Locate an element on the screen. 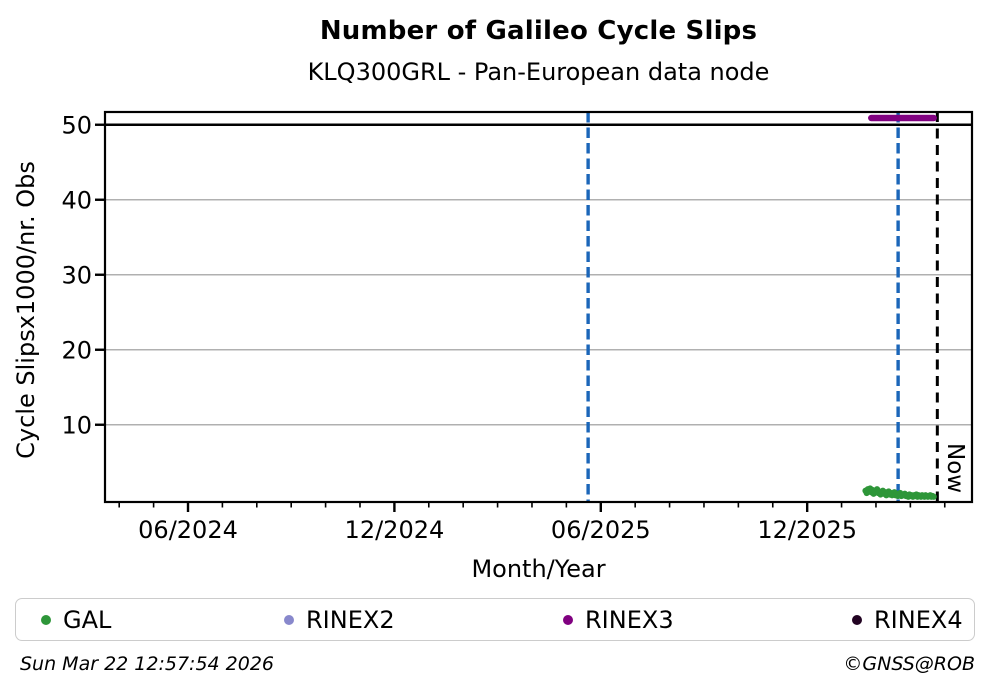 The width and height of the screenshot is (993, 699). chart-title: Number of Galileo Cycle Slips is located at coordinates (538, 31).